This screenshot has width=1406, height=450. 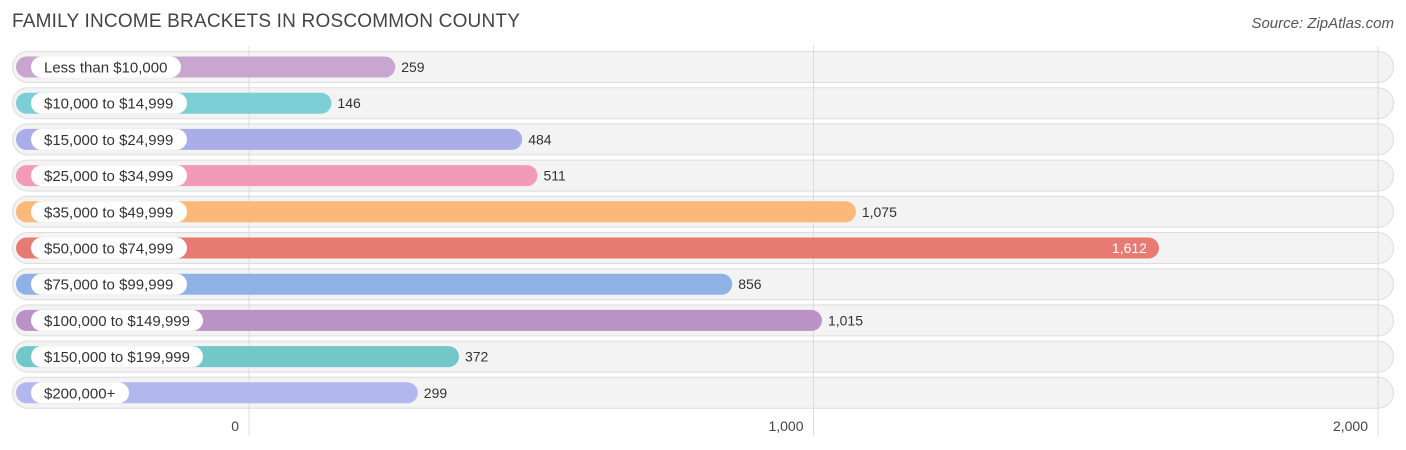 What do you see at coordinates (785, 426) in the screenshot?
I see `x-tick-label: 1,000` at bounding box center [785, 426].